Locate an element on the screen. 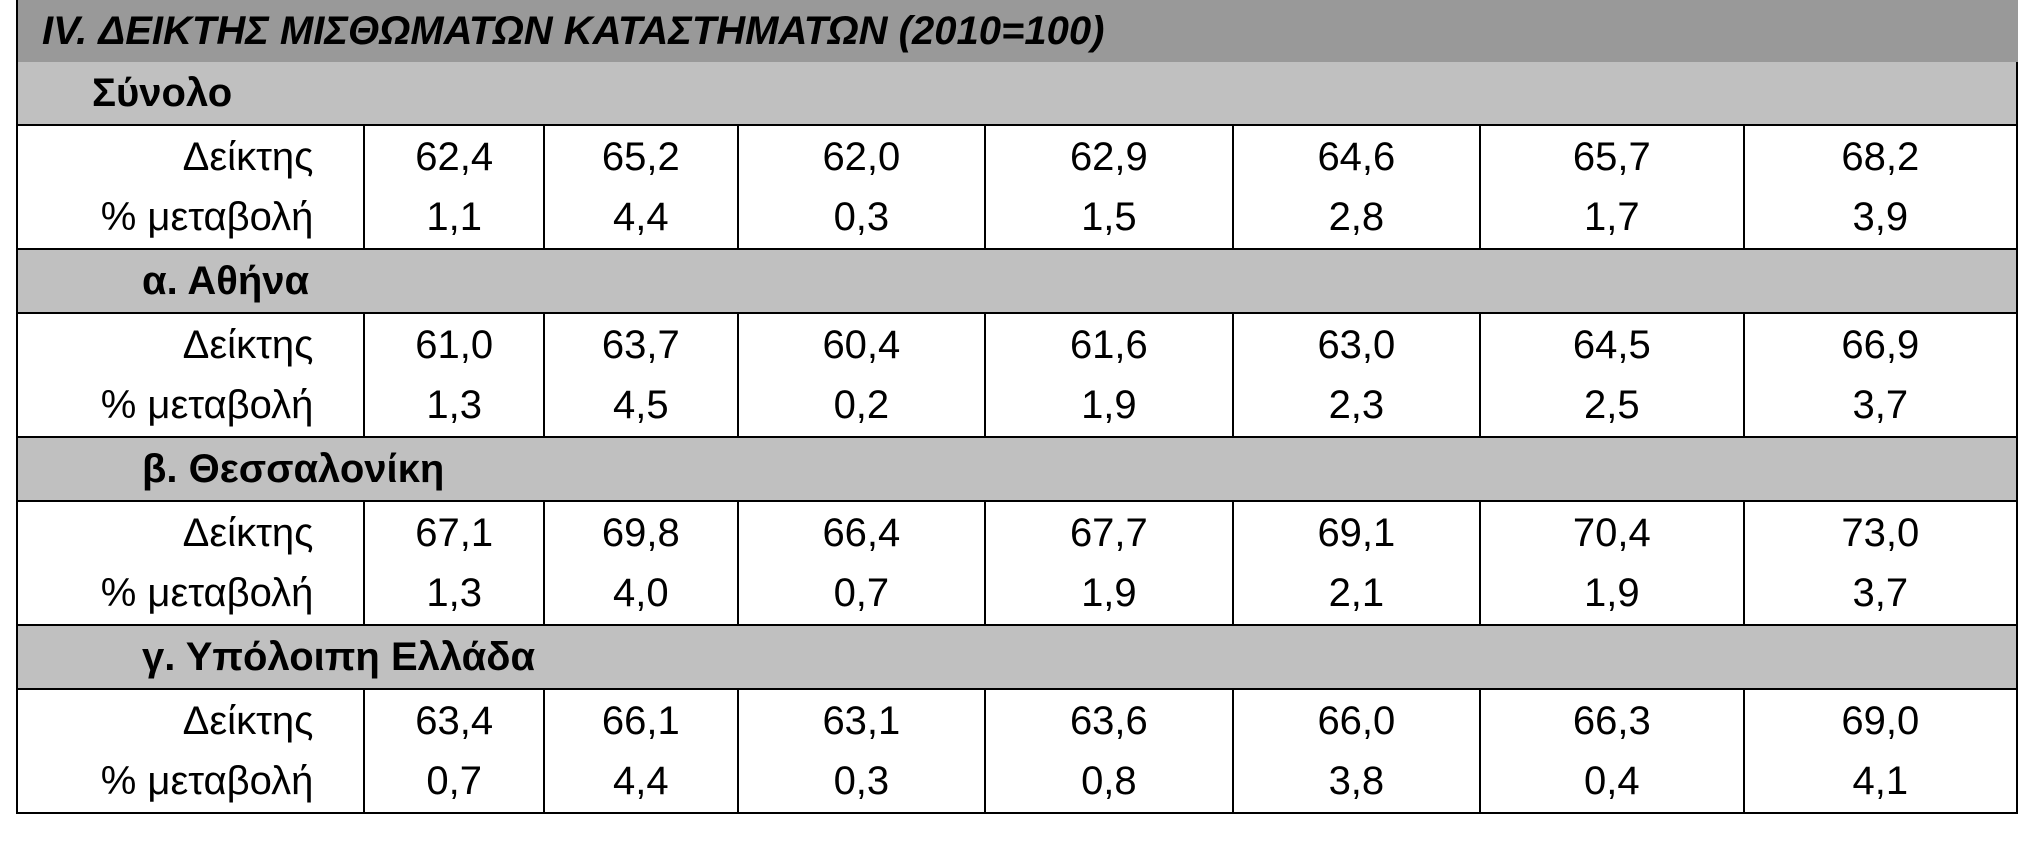  data-cell: 67,1 1,3 is located at coordinates (453, 563).